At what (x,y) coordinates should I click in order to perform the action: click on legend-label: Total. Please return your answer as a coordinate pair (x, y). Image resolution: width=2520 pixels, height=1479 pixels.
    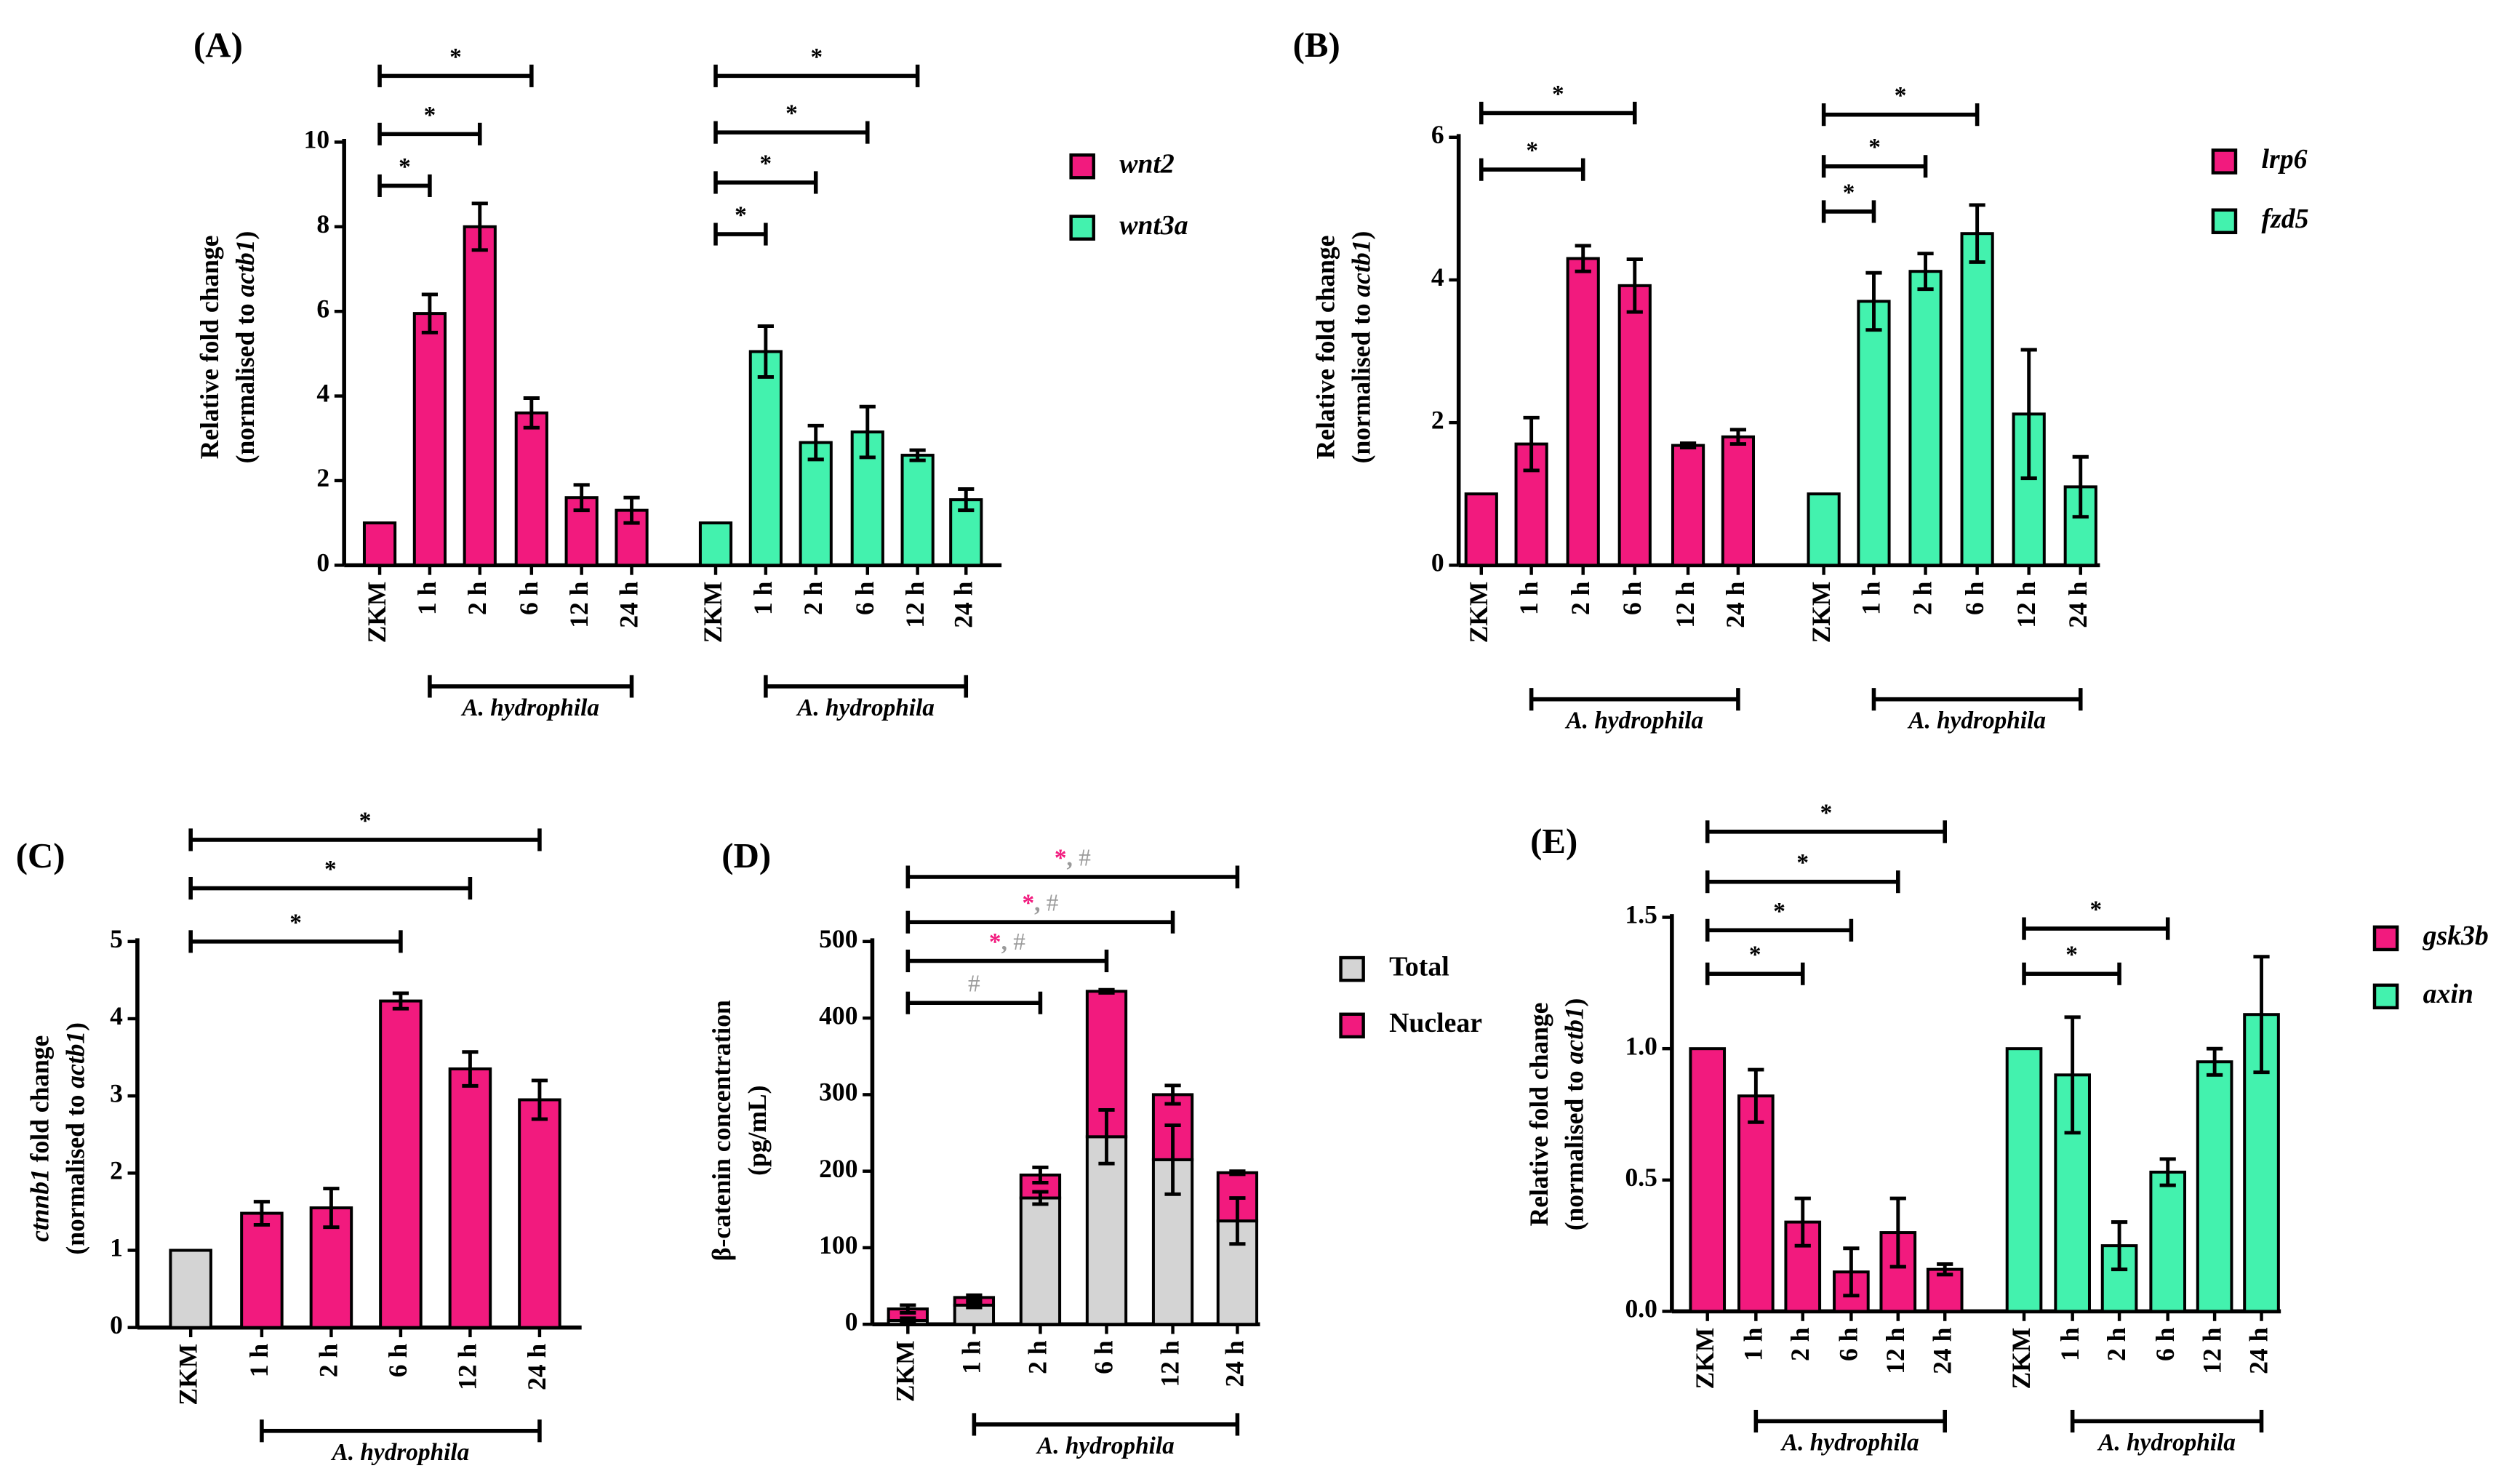
    Looking at the image, I should click on (1419, 966).